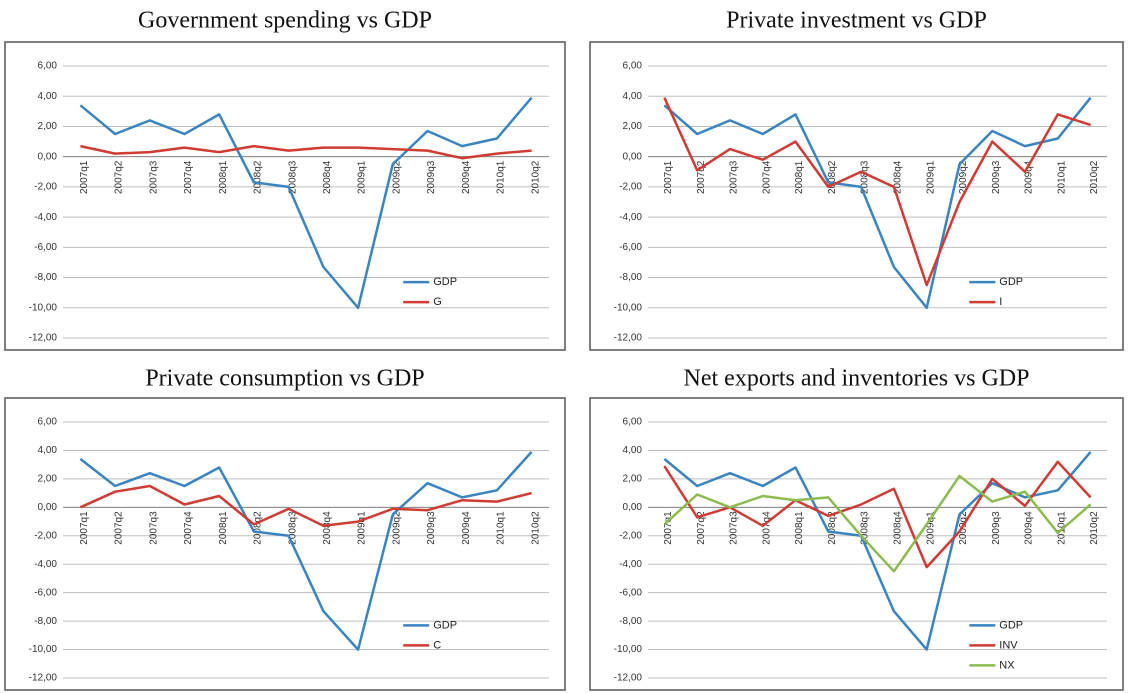 The width and height of the screenshot is (1128, 693). What do you see at coordinates (437, 645) in the screenshot?
I see `legend-label: C` at bounding box center [437, 645].